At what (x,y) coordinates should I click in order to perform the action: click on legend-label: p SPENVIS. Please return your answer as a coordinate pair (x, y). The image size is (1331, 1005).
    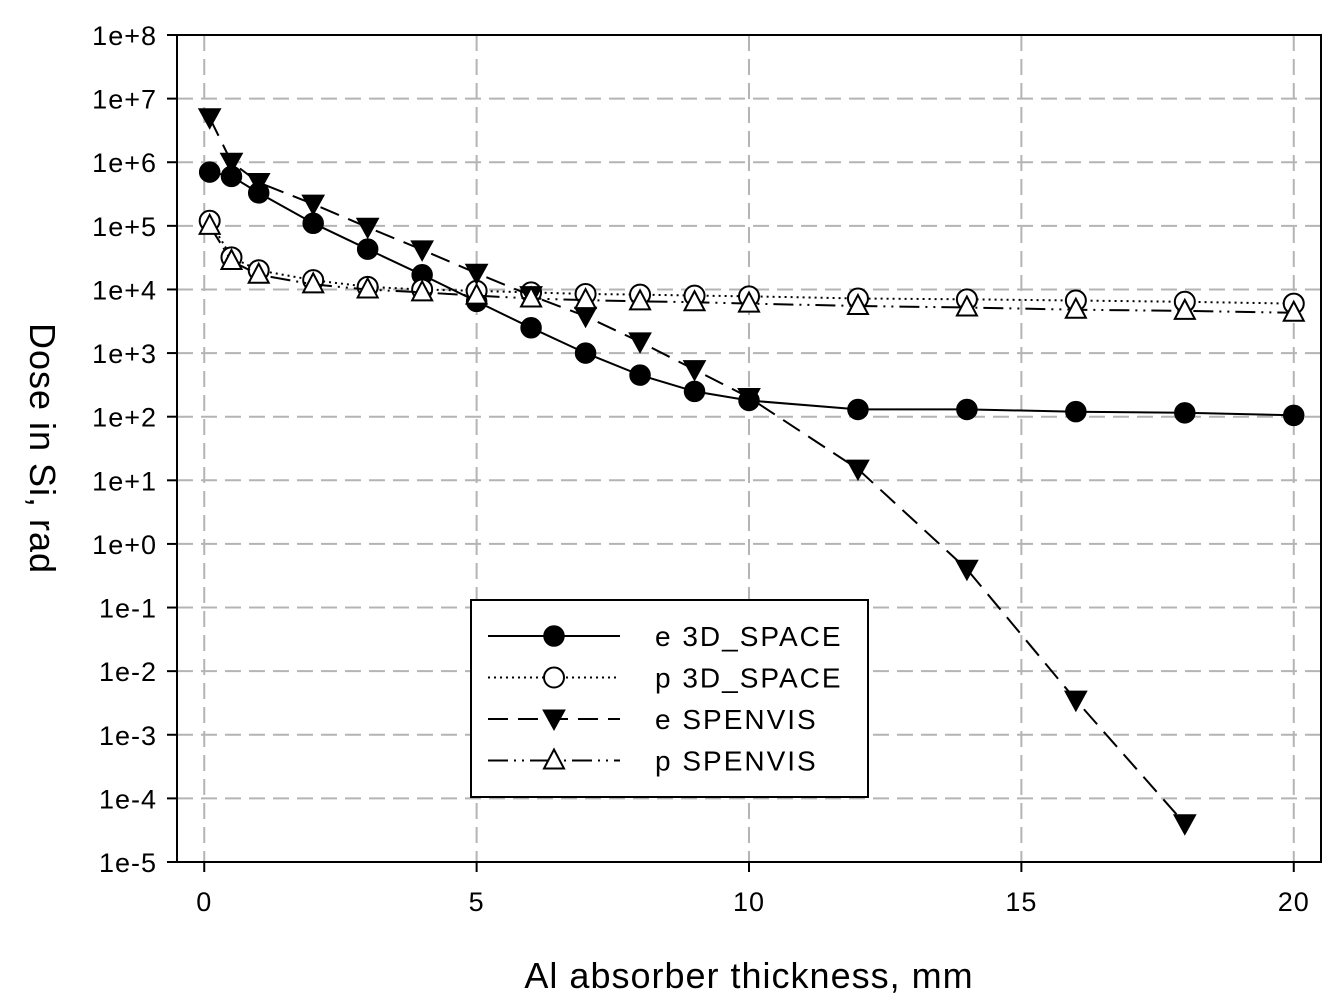
    Looking at the image, I should click on (736, 761).